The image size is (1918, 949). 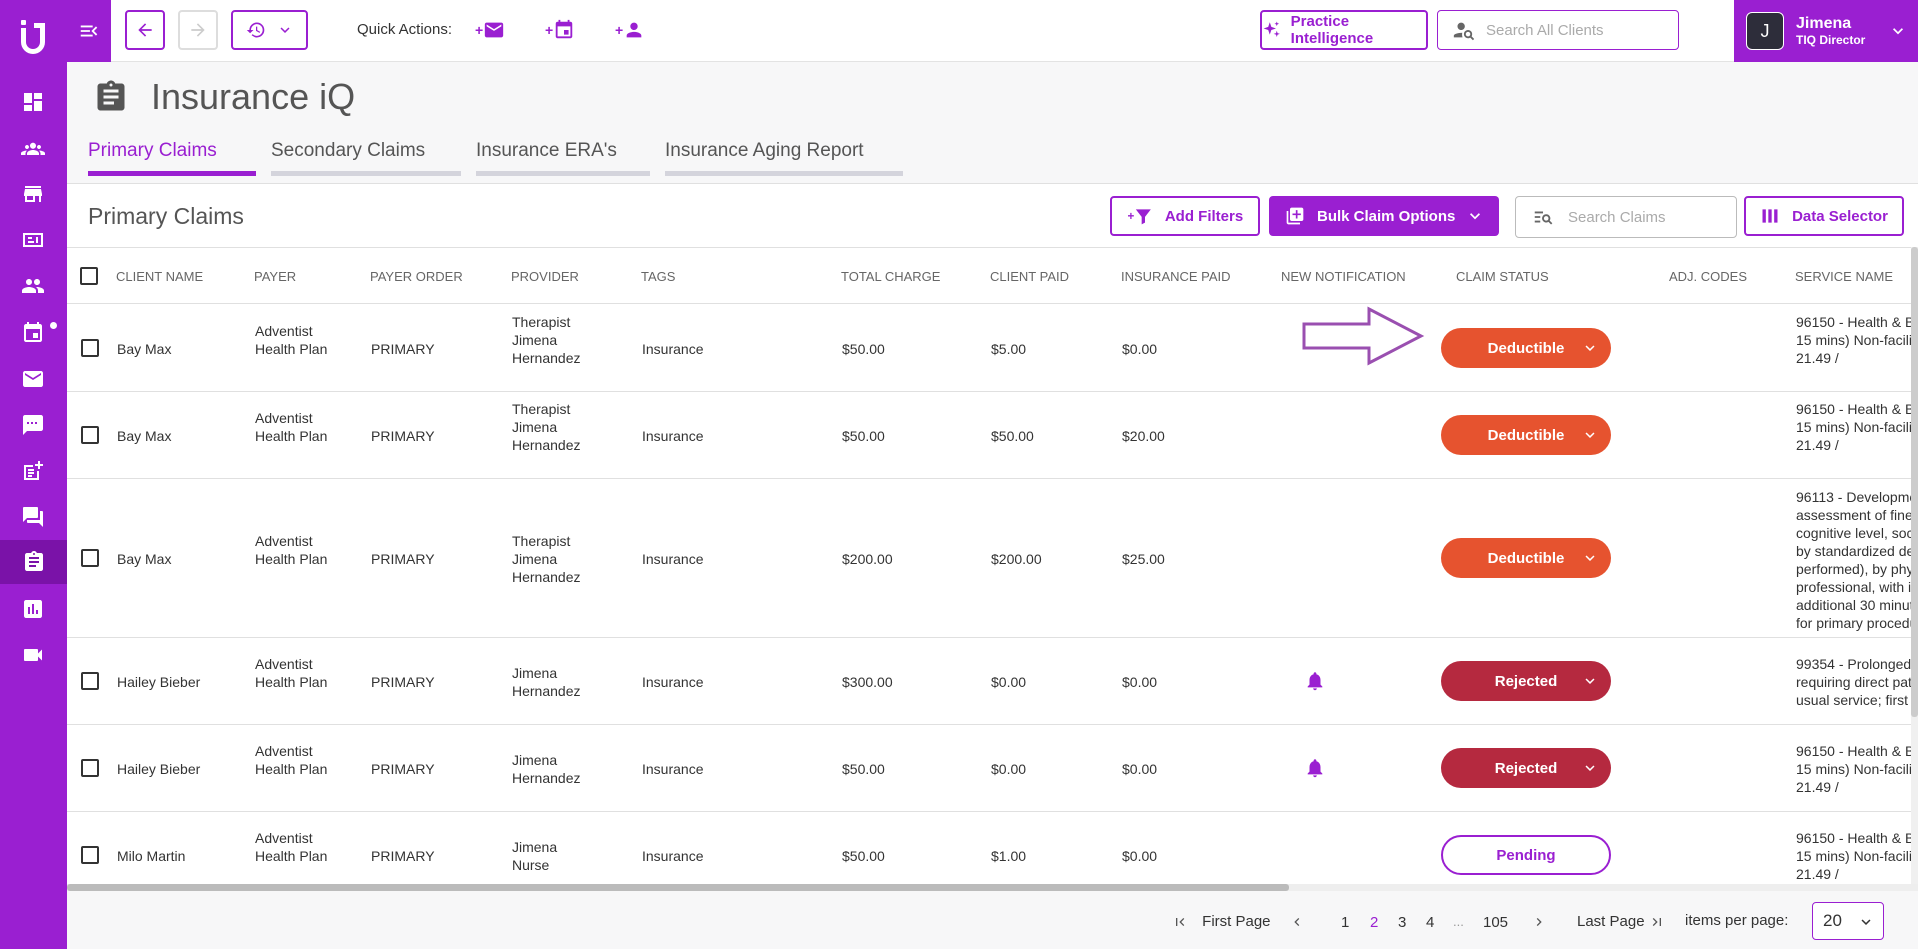 What do you see at coordinates (1502, 276) in the screenshot?
I see `column-header: Claim Status` at bounding box center [1502, 276].